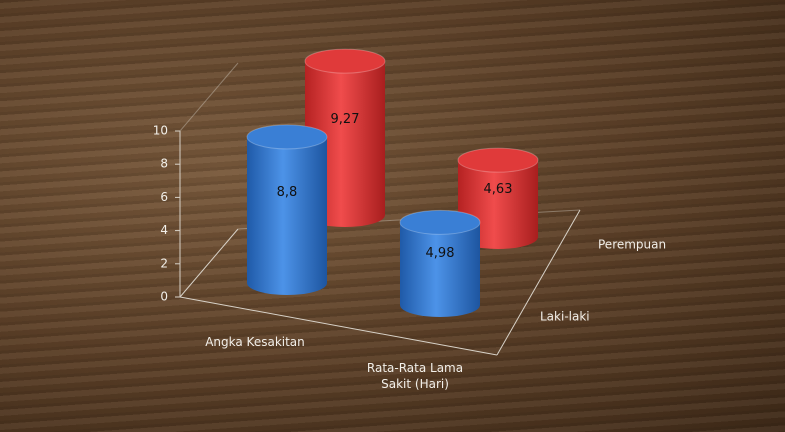 This screenshot has height=432, width=785. Describe the element at coordinates (498, 189) in the screenshot. I see `value-label: 4,63` at that location.